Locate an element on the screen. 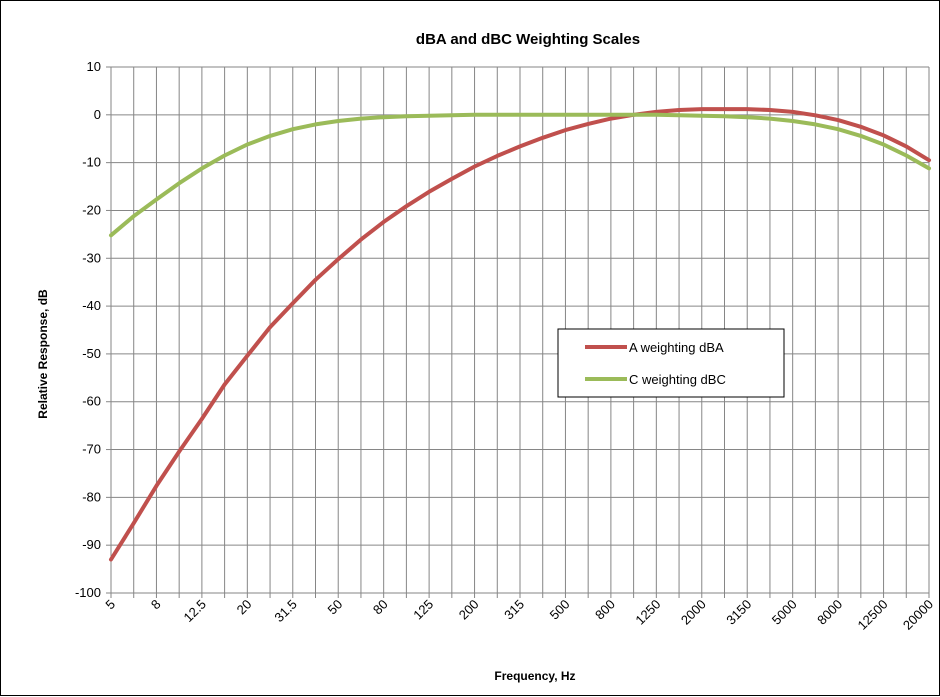 The image size is (940, 697). y-tick-label: -60 is located at coordinates (91, 401).